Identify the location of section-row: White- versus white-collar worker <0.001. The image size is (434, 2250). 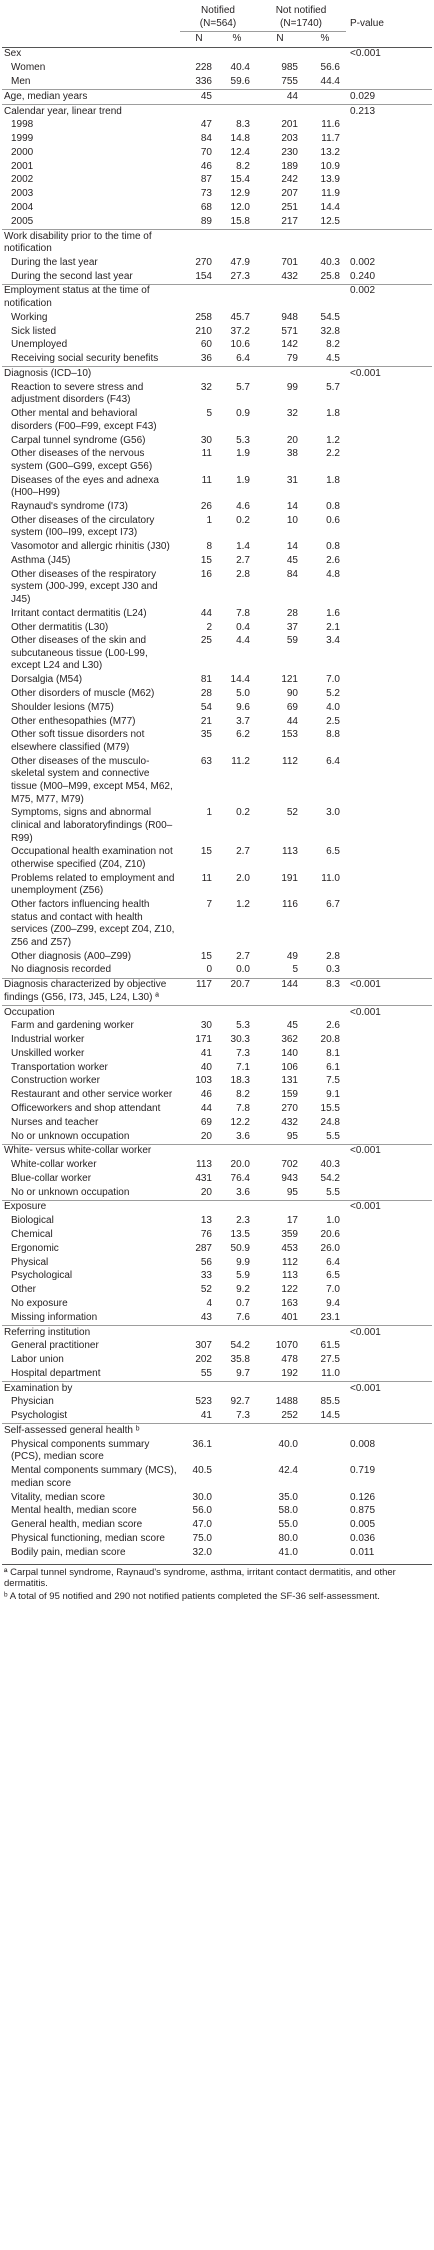
(217, 1151).